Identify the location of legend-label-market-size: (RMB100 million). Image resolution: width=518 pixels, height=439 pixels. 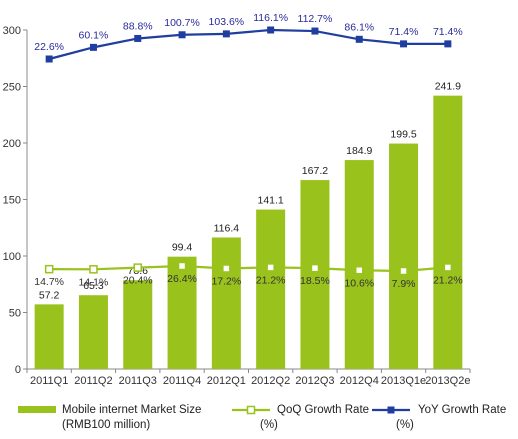
(106, 425).